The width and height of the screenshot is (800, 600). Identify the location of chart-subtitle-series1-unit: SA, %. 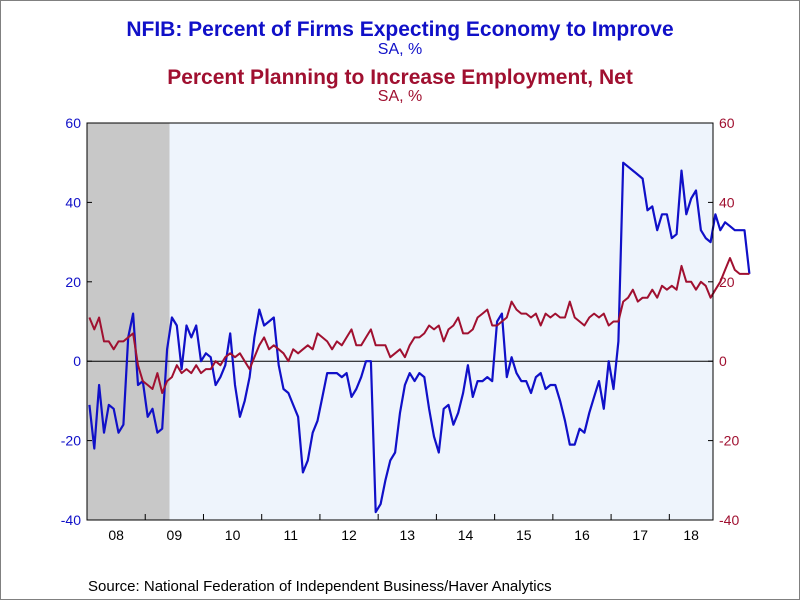
(400, 49).